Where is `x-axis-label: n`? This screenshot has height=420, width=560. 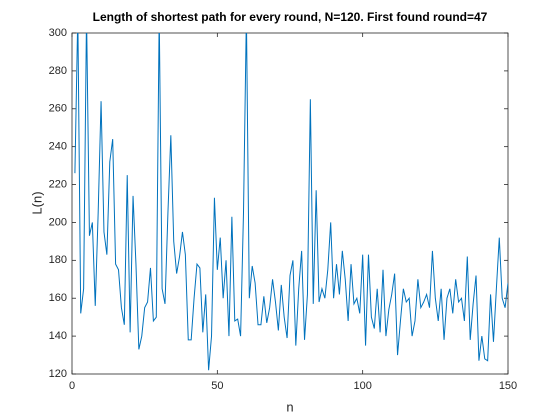
x-axis-label: n is located at coordinates (289, 406).